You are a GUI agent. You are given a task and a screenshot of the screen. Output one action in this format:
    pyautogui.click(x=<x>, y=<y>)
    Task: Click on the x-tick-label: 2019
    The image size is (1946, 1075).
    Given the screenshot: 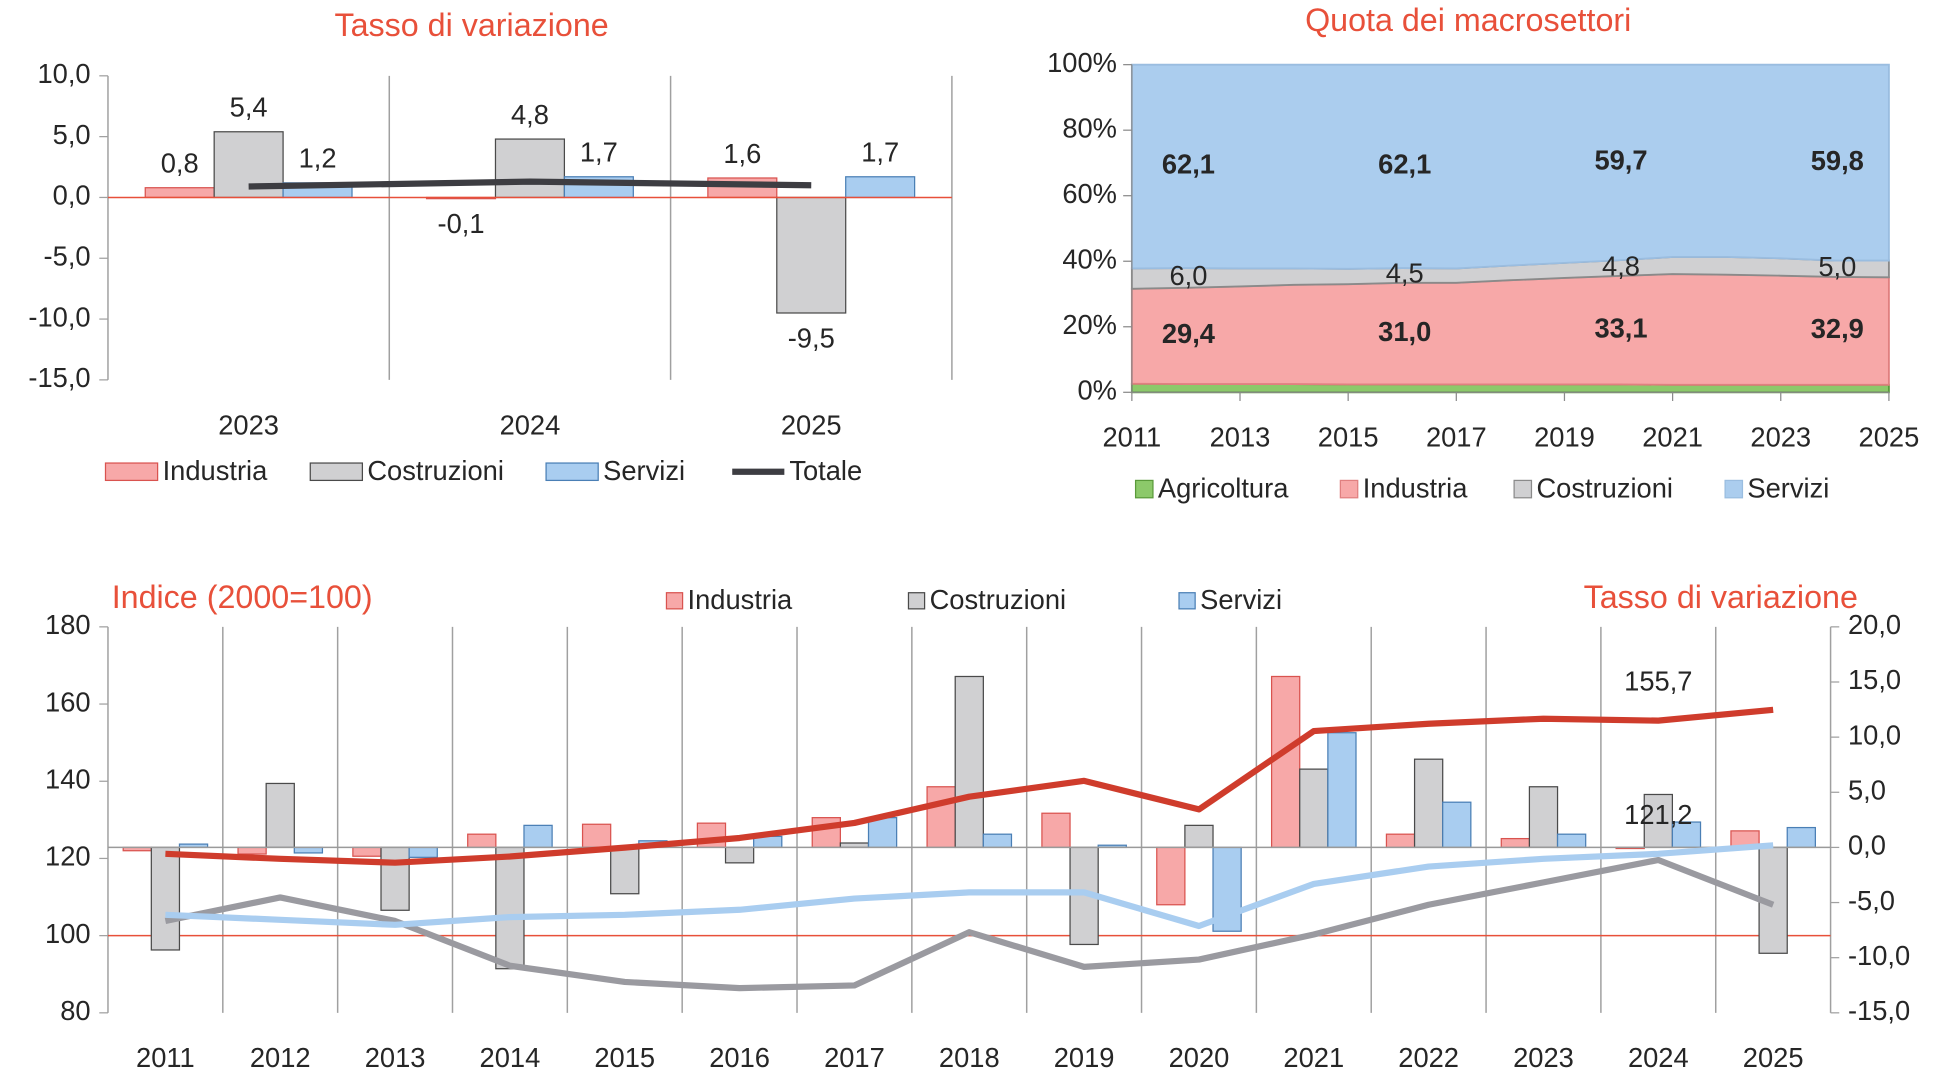 What is the action you would take?
    pyautogui.click(x=1564, y=437)
    